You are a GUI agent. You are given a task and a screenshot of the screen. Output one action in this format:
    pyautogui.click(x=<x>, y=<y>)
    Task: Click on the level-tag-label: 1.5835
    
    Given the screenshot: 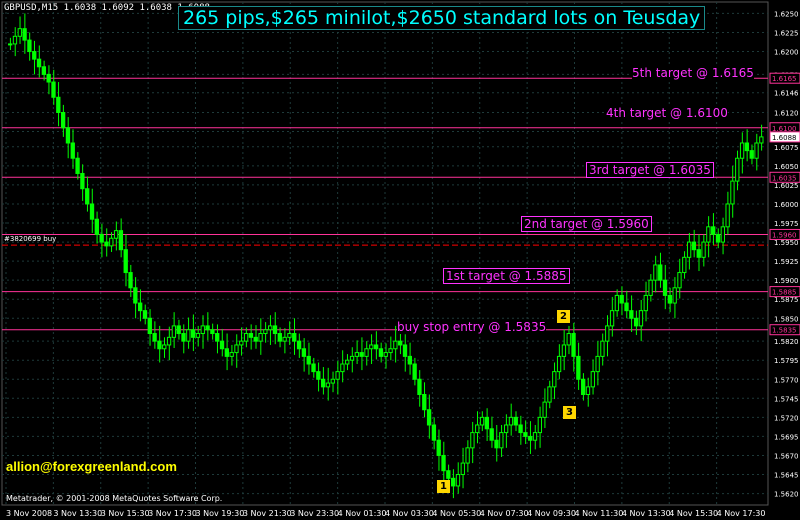 What is the action you would take?
    pyautogui.click(x=784, y=331)
    